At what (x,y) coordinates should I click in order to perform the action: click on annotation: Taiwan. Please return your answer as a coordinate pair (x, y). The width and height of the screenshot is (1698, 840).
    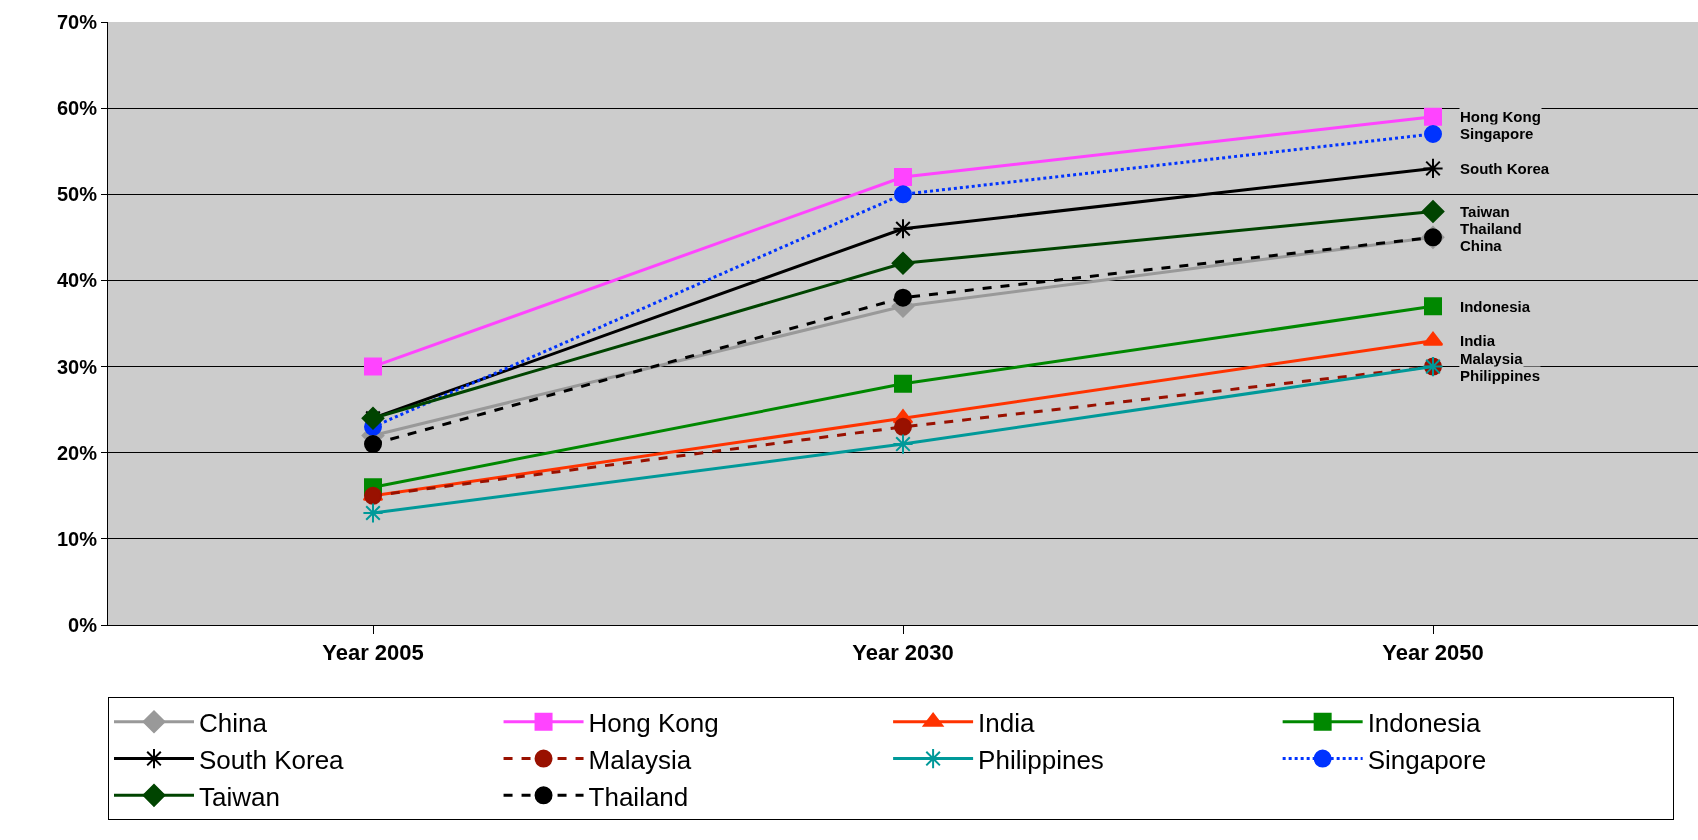
    Looking at the image, I should click on (1485, 211).